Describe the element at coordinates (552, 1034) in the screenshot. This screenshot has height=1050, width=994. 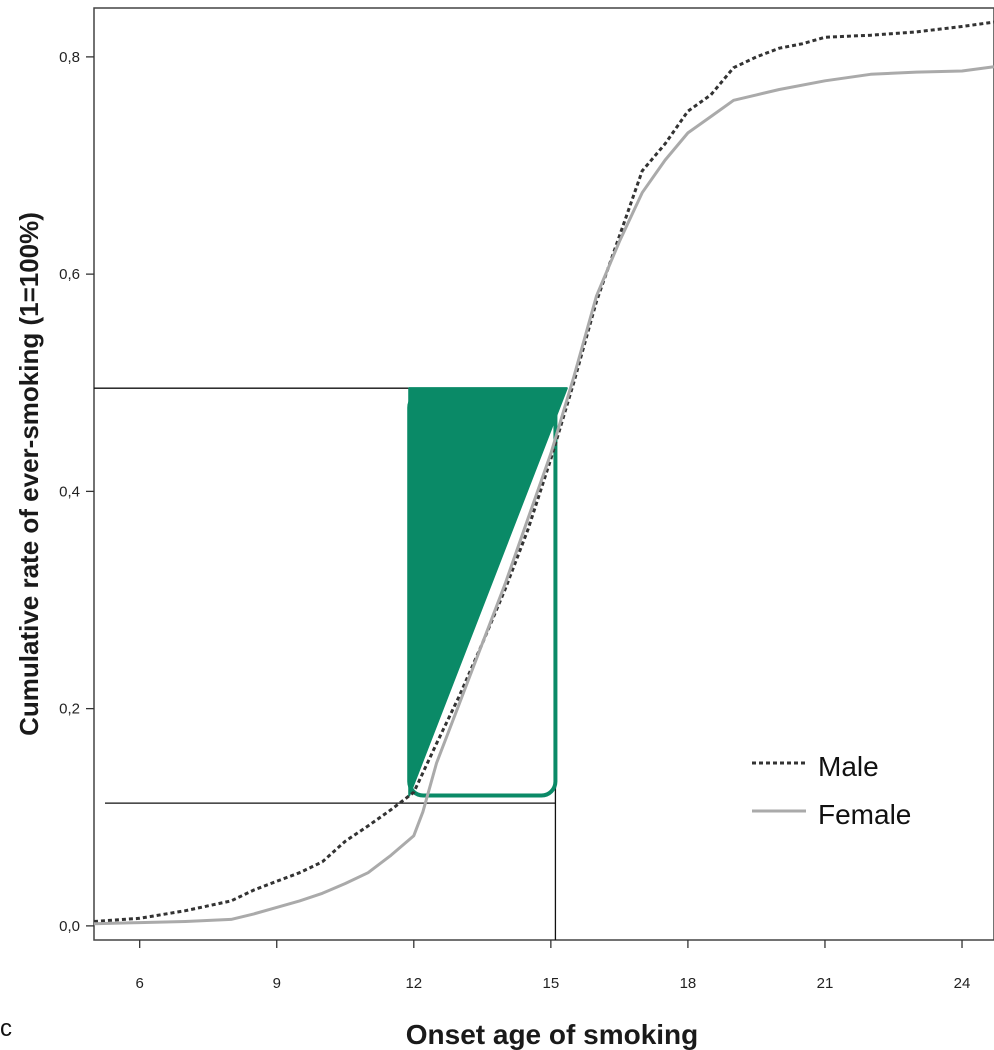
I see `x-axis-title: Onset age of smoking` at that location.